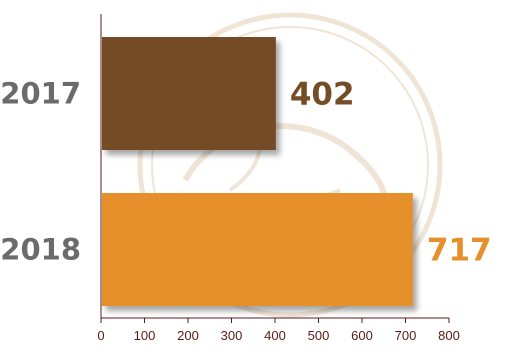 This screenshot has width=505, height=355. Describe the element at coordinates (189, 93) in the screenshot. I see `bar-2017` at that location.